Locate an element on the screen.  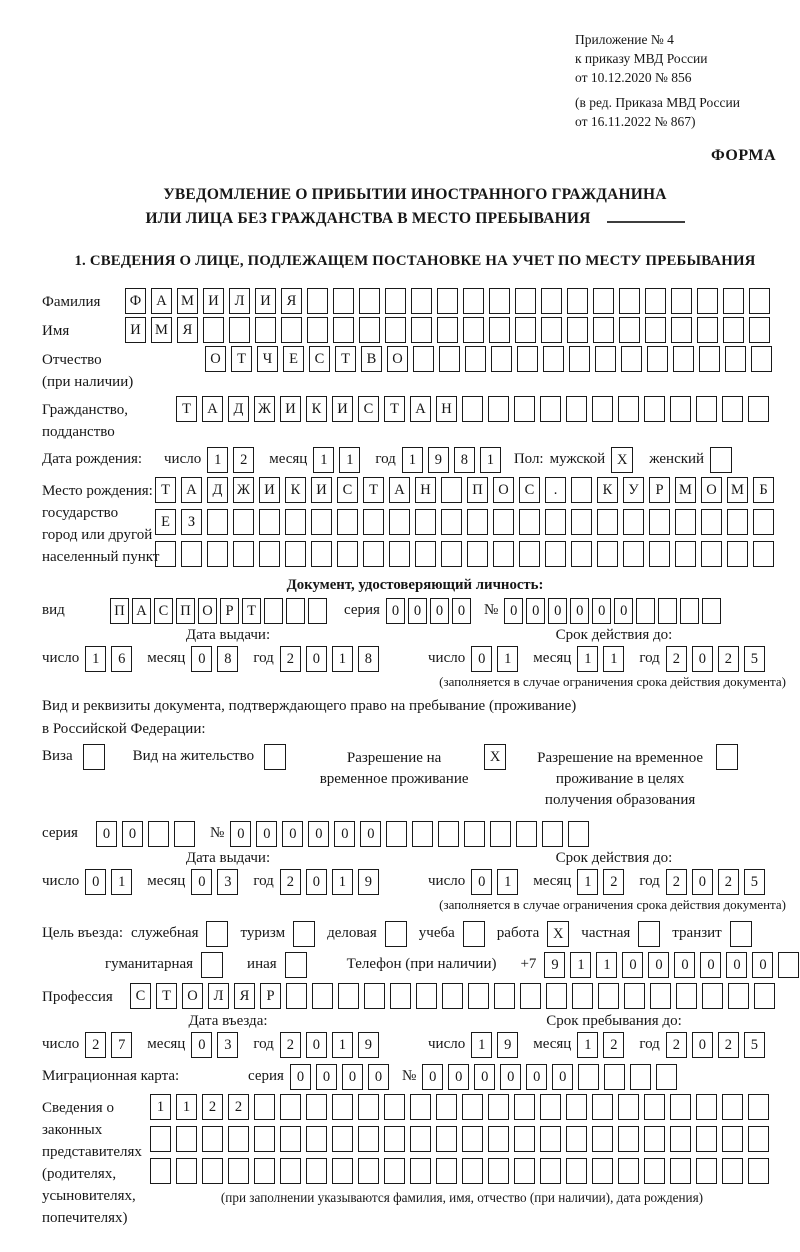
char-box: Р is located at coordinates (659, 490).